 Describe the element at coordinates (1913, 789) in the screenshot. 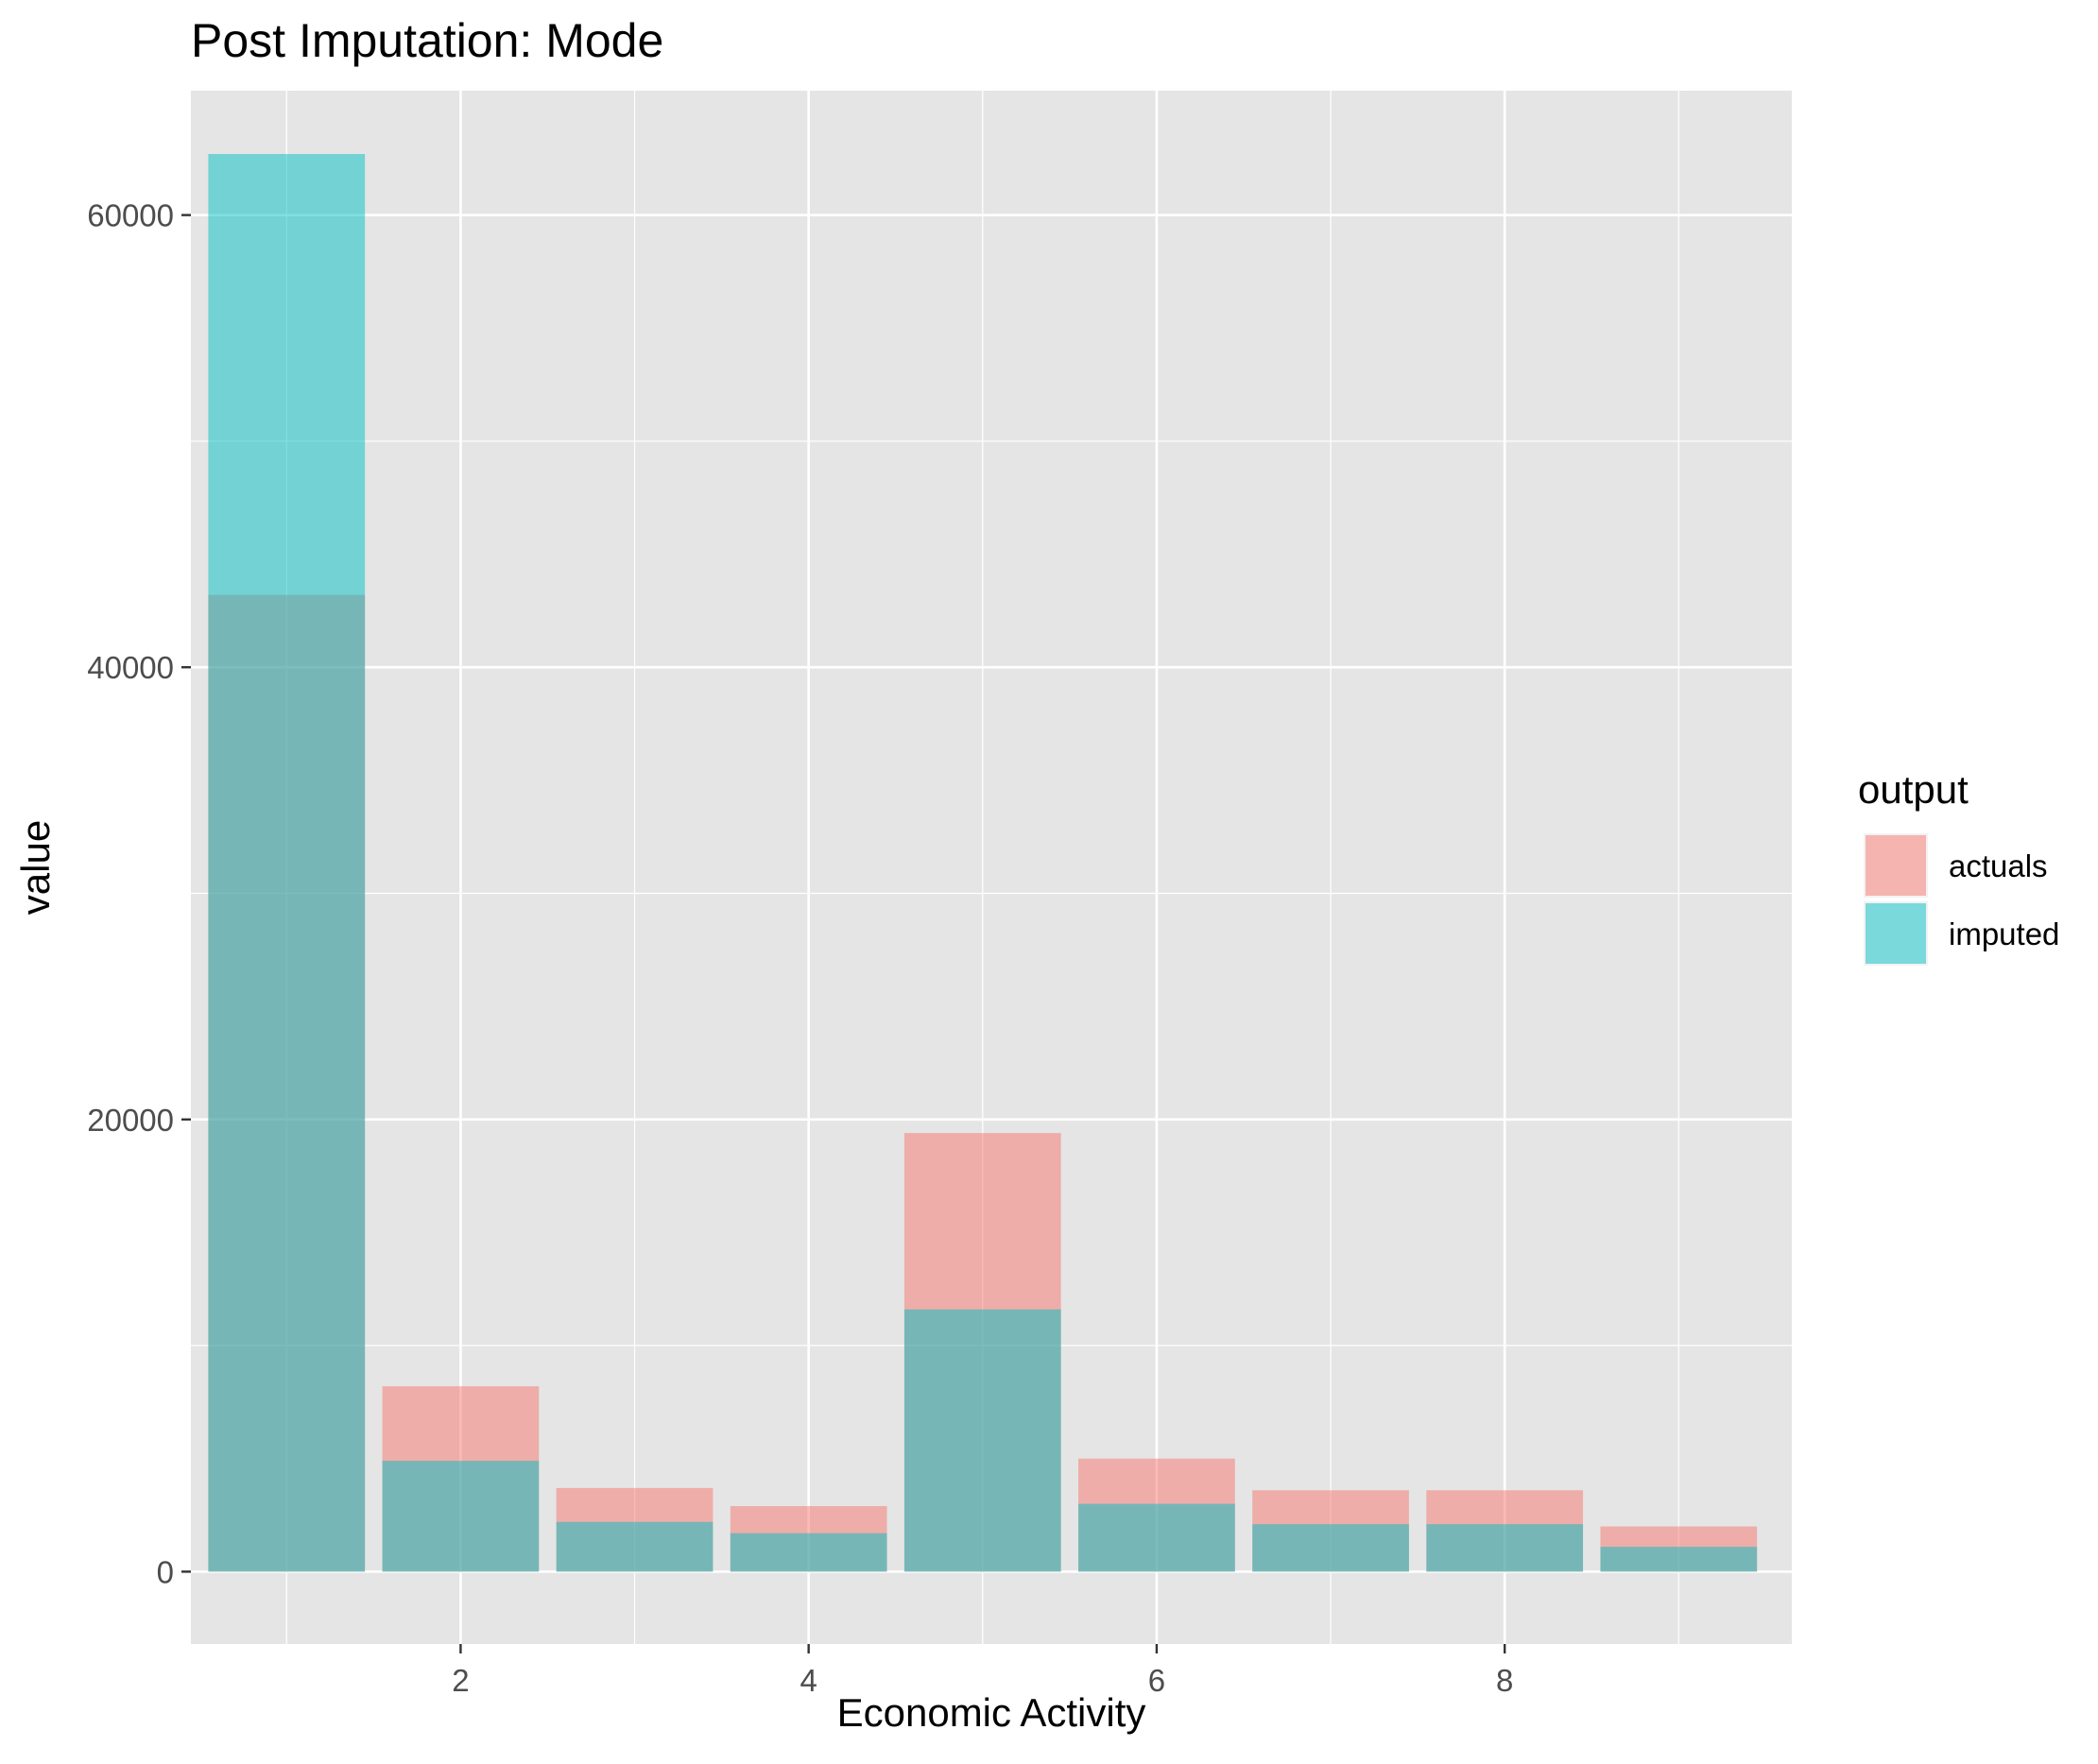

I see `legend-title: output` at that location.